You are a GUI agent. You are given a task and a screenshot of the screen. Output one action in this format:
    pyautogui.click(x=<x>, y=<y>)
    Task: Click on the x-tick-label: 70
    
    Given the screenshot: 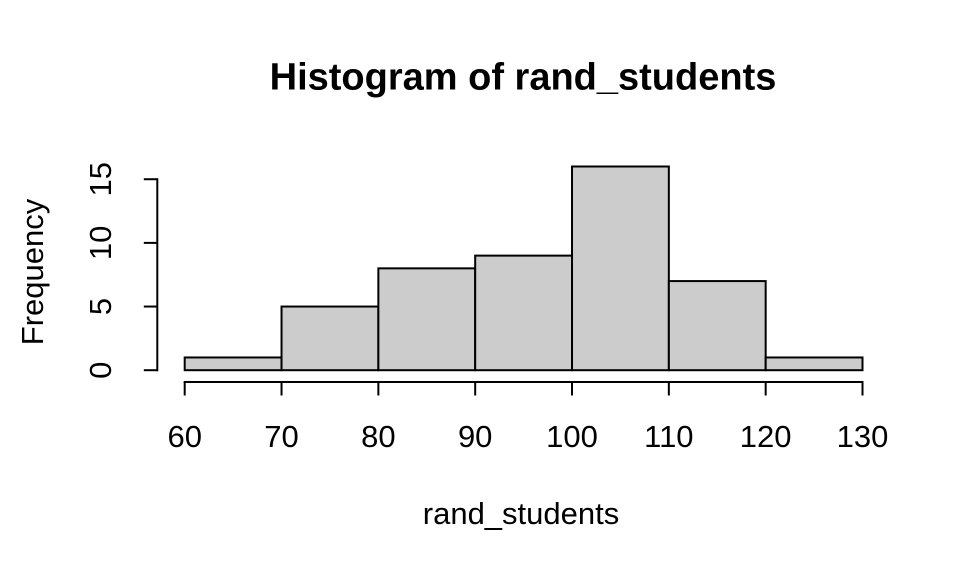 What is the action you would take?
    pyautogui.click(x=281, y=436)
    